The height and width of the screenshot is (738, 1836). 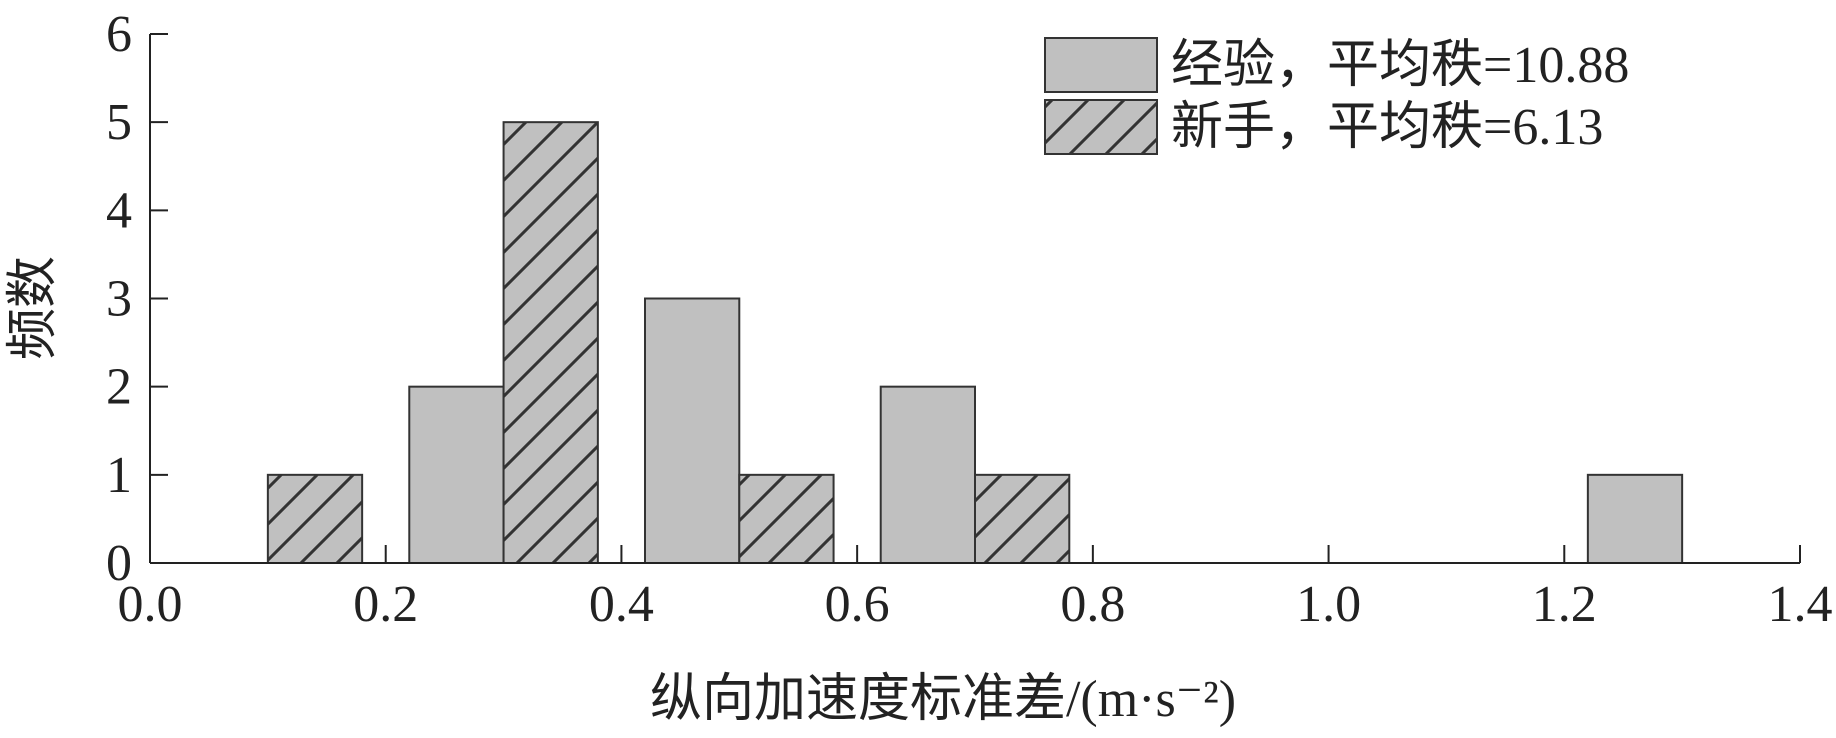 I want to click on y-tick-label-2: 2, so click(x=119, y=387).